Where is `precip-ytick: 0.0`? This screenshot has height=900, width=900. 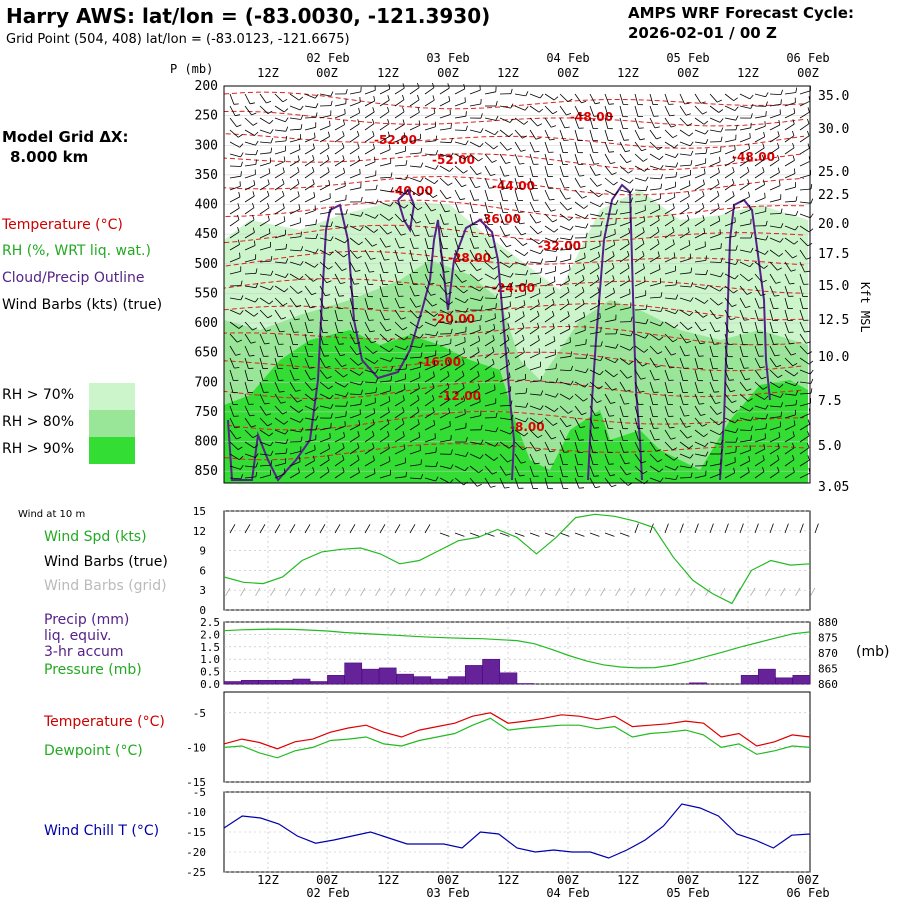
precip-ytick: 0.0 is located at coordinates (210, 684).